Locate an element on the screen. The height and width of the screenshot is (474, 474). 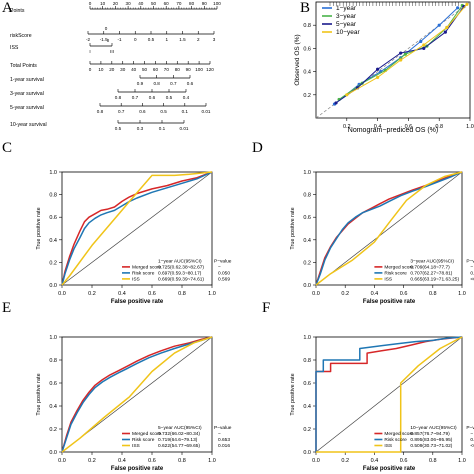
legend-header-auc: 1−year AUC(95%CI) is located at coordinates (180, 261).